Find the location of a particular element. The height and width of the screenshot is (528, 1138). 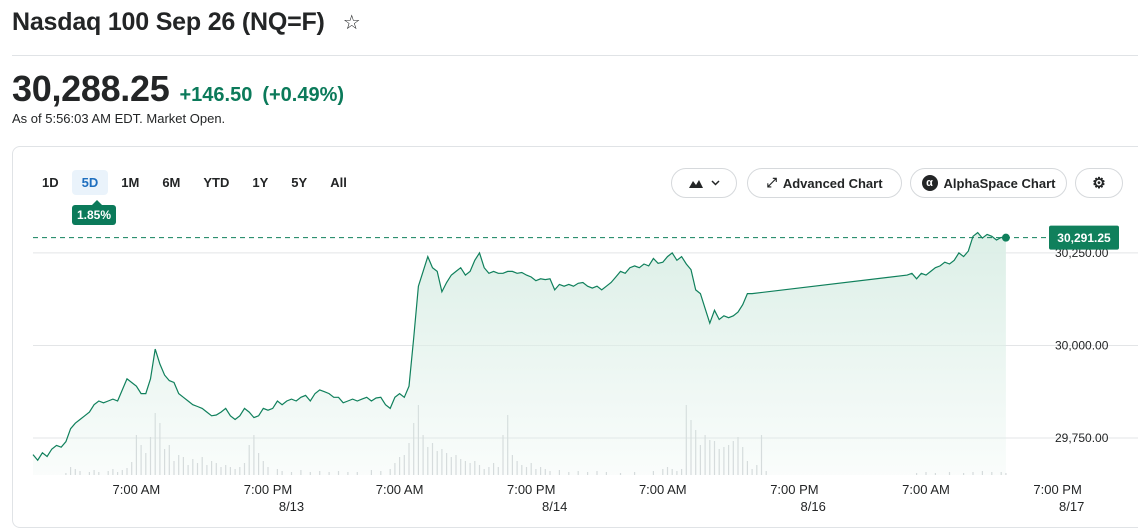

page-title: Nasdaq 100 Sep 26 (NQ=F) is located at coordinates (168, 22).